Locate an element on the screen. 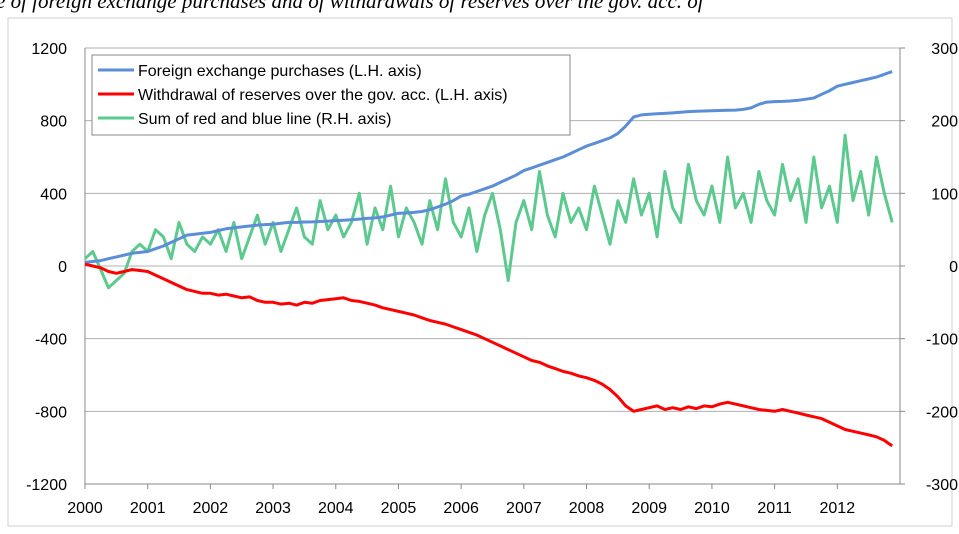 The image size is (959, 534). x-tick-label: 2000 is located at coordinates (85, 508).